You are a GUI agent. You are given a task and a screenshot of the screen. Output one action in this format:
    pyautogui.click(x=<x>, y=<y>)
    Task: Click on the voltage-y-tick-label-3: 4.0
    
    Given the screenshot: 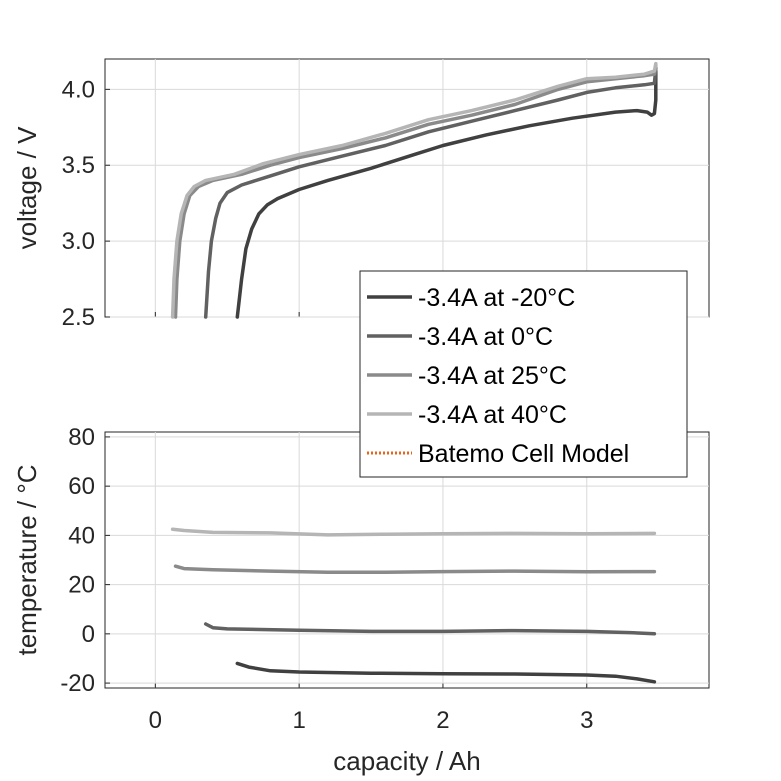 What is the action you would take?
    pyautogui.click(x=78, y=89)
    